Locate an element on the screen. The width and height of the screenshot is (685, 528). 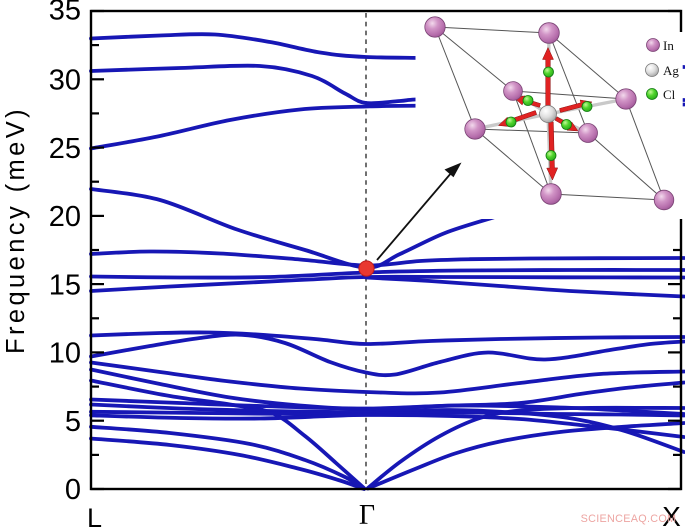
svg-text: Ag is located at coordinates (671, 70).